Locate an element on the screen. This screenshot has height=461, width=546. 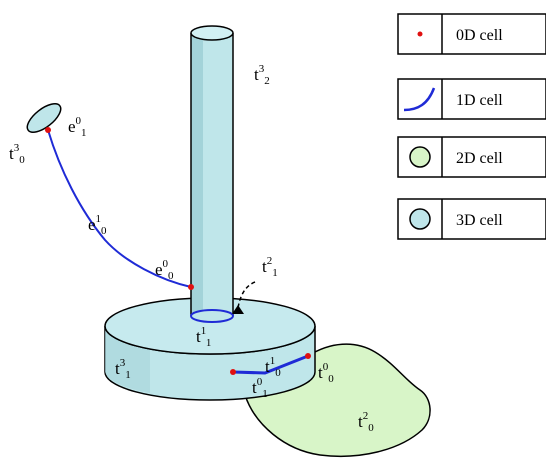
label-e0-0: e00 is located at coordinates (164, 270).